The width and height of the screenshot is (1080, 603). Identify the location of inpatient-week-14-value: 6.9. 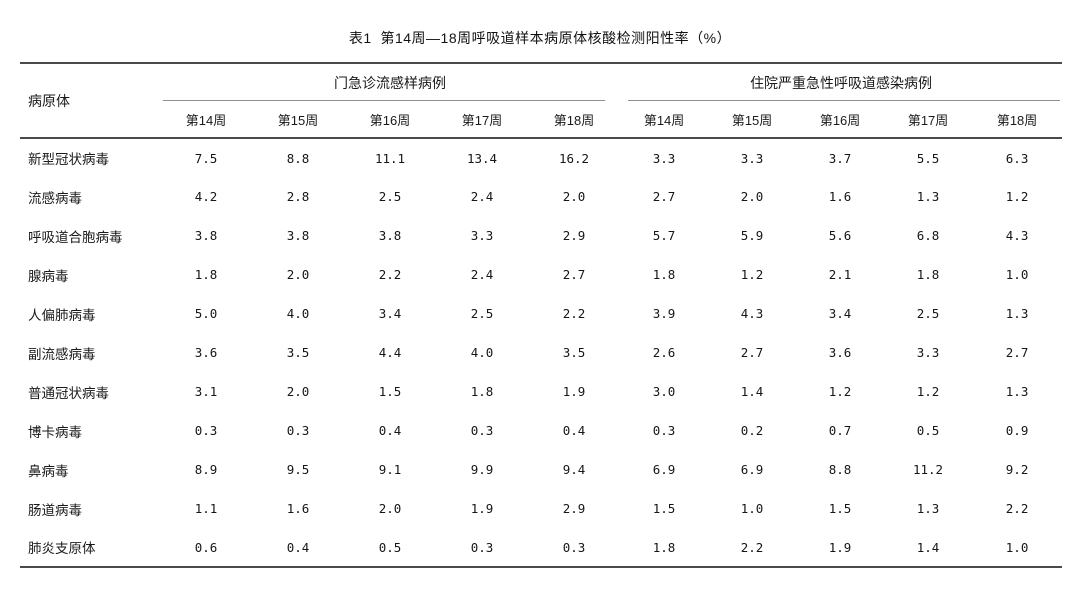
(664, 469).